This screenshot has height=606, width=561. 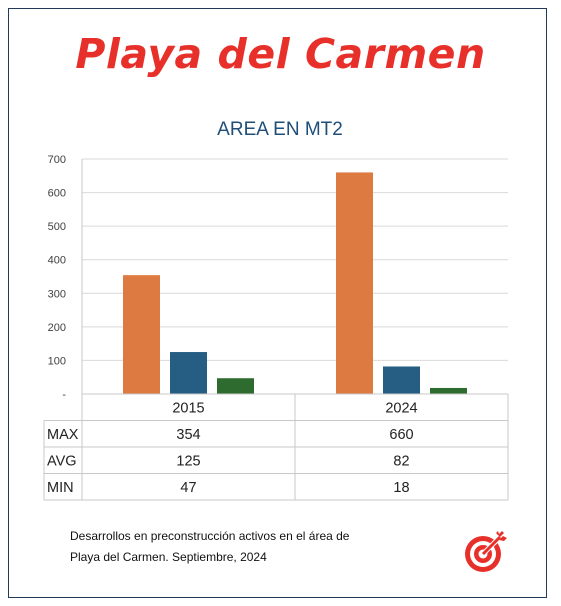 What do you see at coordinates (168, 557) in the screenshot?
I see `caption-line-2: Playa del Carmen. Septiembre, 2024` at bounding box center [168, 557].